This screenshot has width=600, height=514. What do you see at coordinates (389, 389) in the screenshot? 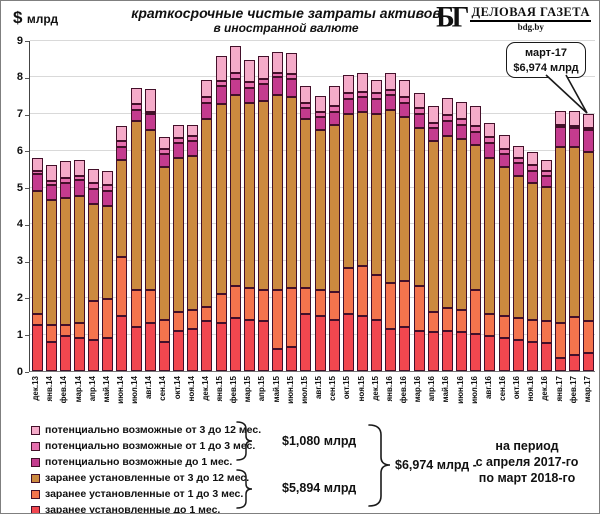
I see `x-tick-label: янв.16` at bounding box center [389, 389].